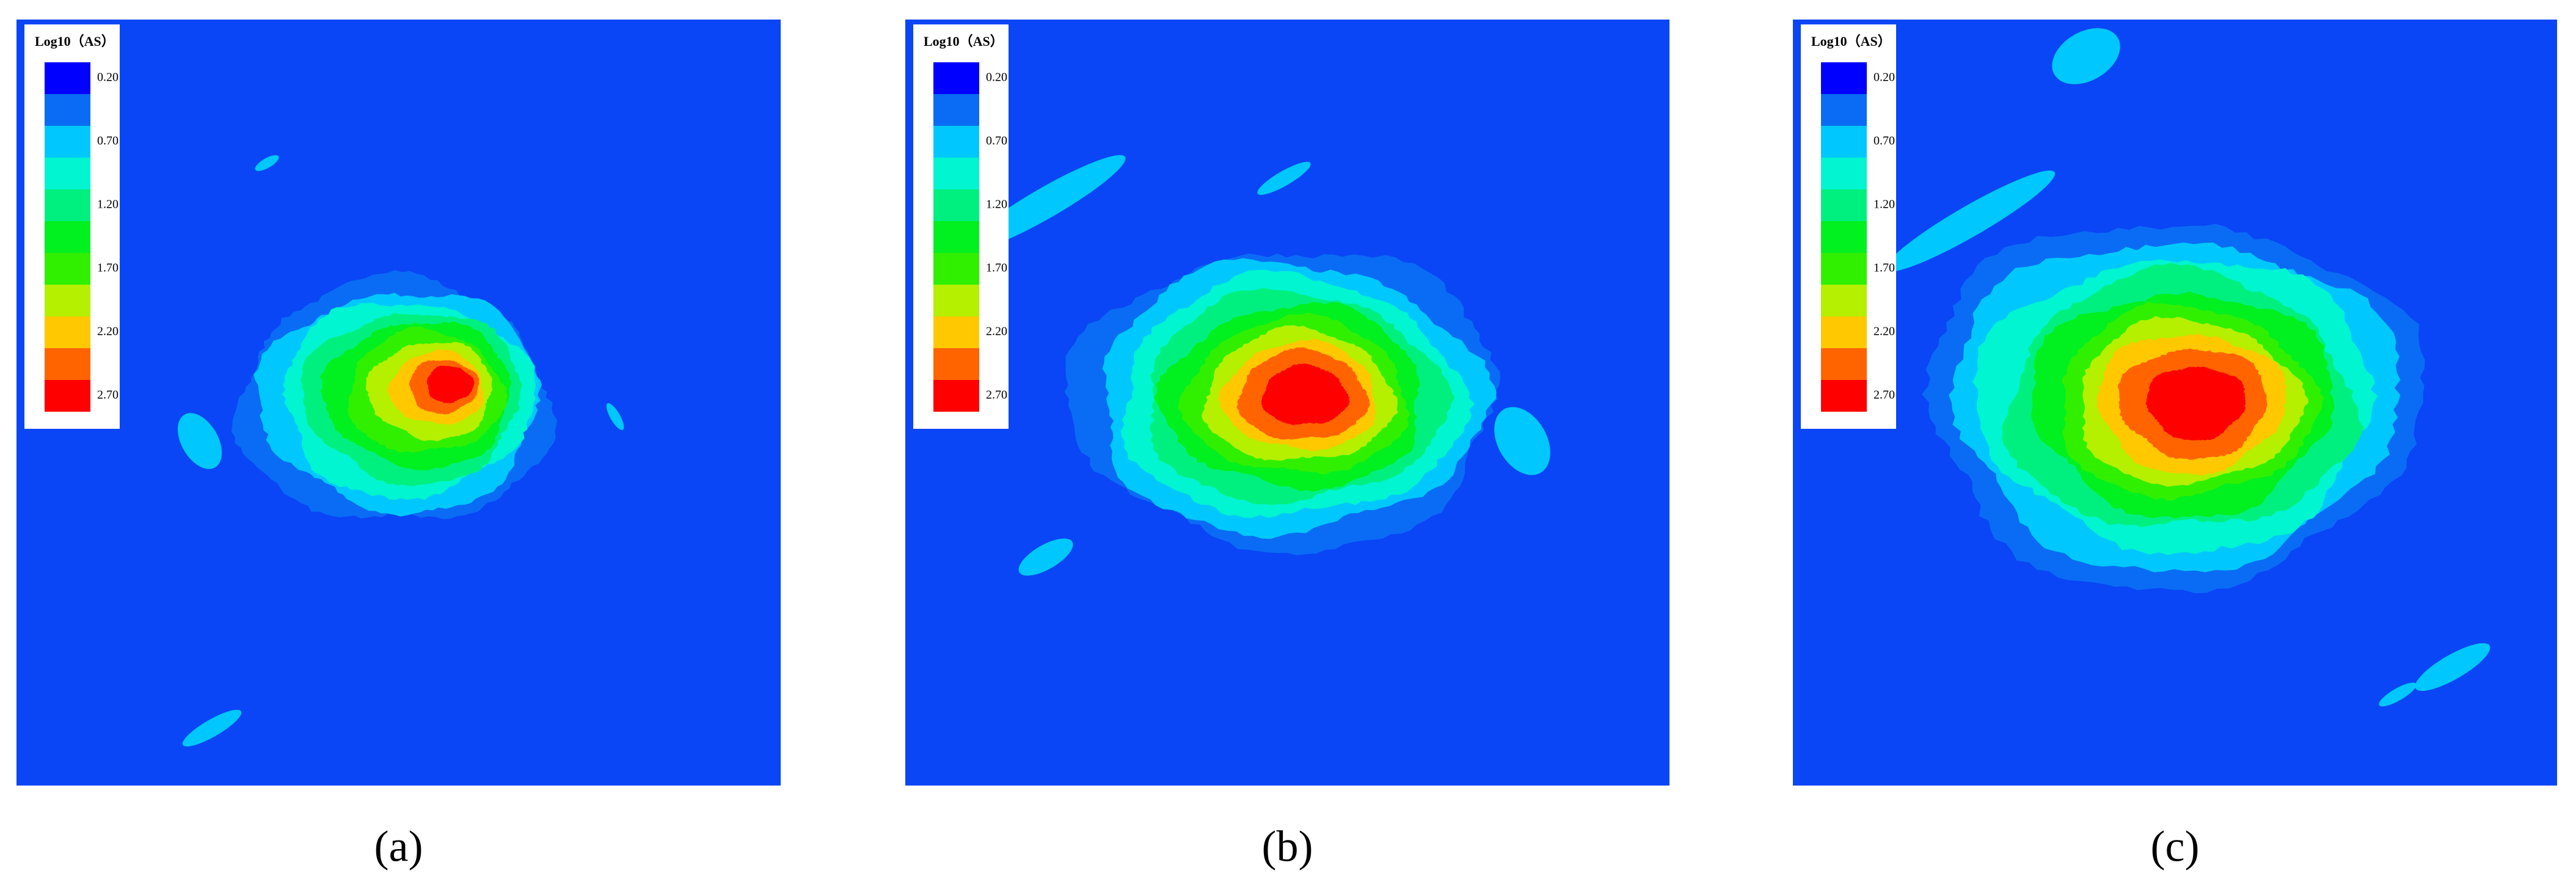 Image resolution: width=2576 pixels, height=890 pixels. What do you see at coordinates (398, 846) in the screenshot?
I see `caption: (a)` at bounding box center [398, 846].